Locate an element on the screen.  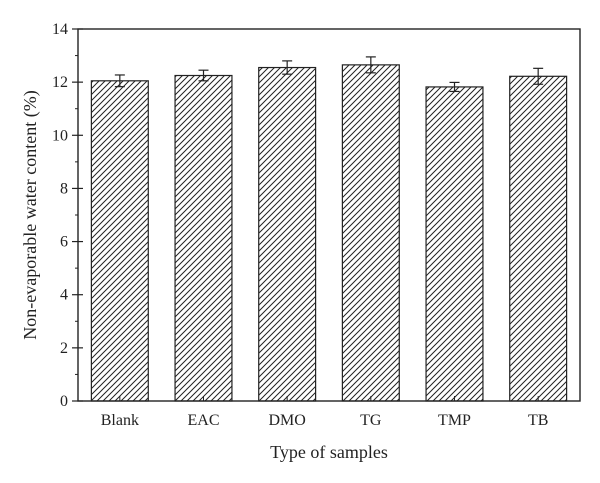
y-tick-label: 2 is located at coordinates (64, 348).